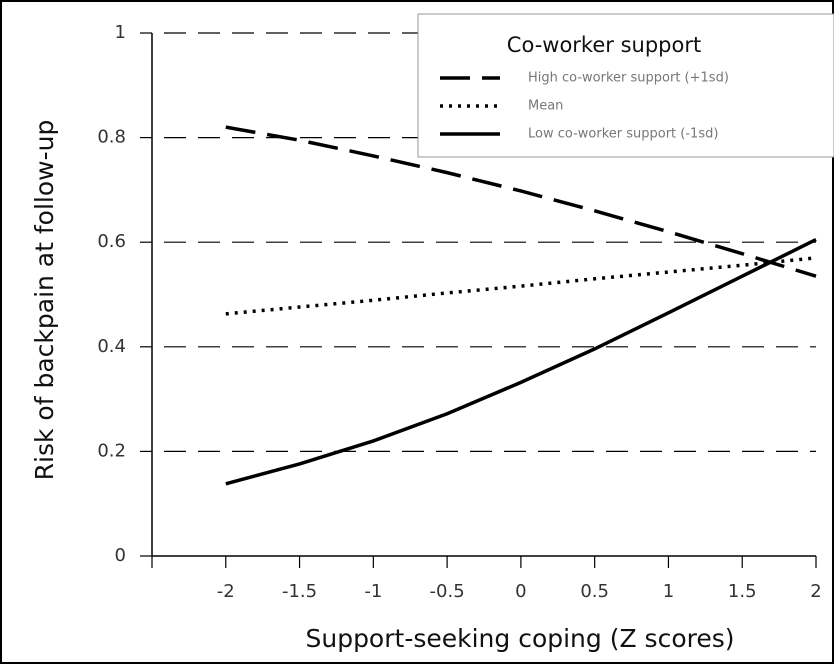 The image size is (834, 664). Describe the element at coordinates (815, 591) in the screenshot. I see `x-tick-label: 2` at that location.